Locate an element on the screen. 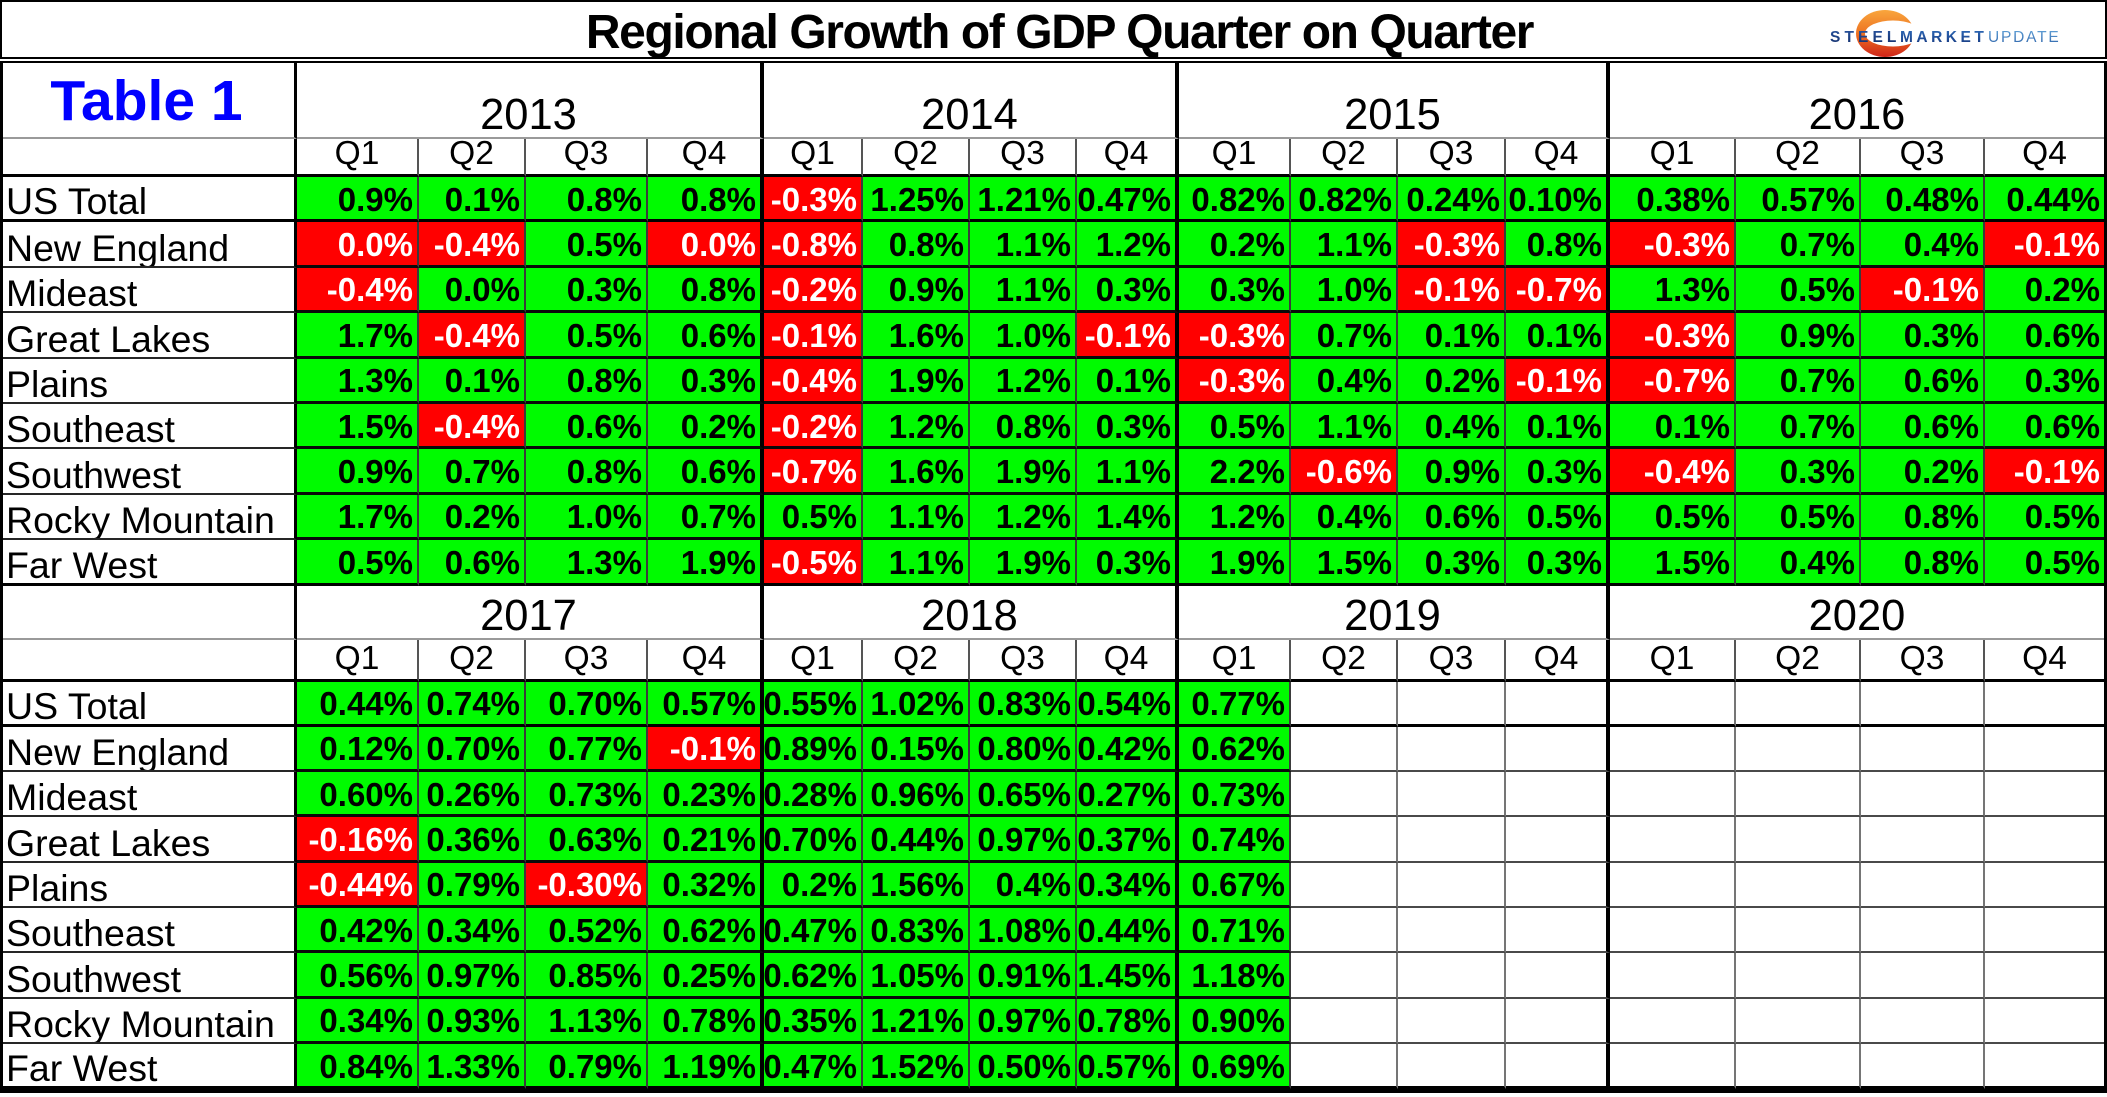  svg-text: STEEL is located at coordinates (1865, 37).